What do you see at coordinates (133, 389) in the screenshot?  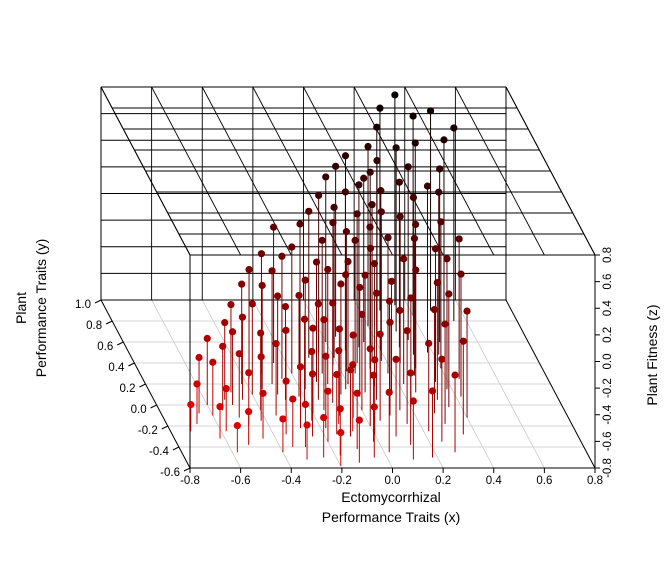 I see `y-axis-ticks: -0.6 -0.4 -0.2 0.0 0.2 0.4 0.6 0.8 1.0` at bounding box center [133, 389].